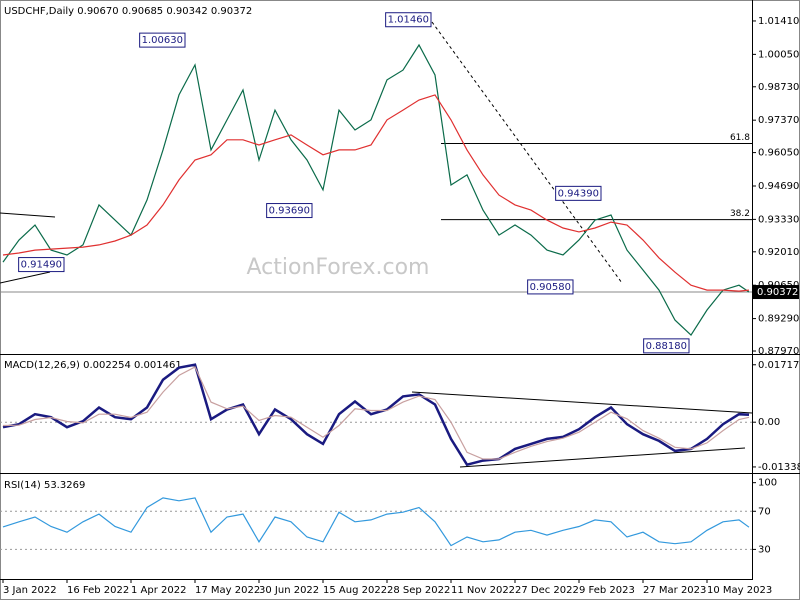 The height and width of the screenshot is (600, 800). What do you see at coordinates (483, 590) in the screenshot?
I see `x-tick-label: 11 Nov 2022` at bounding box center [483, 590].